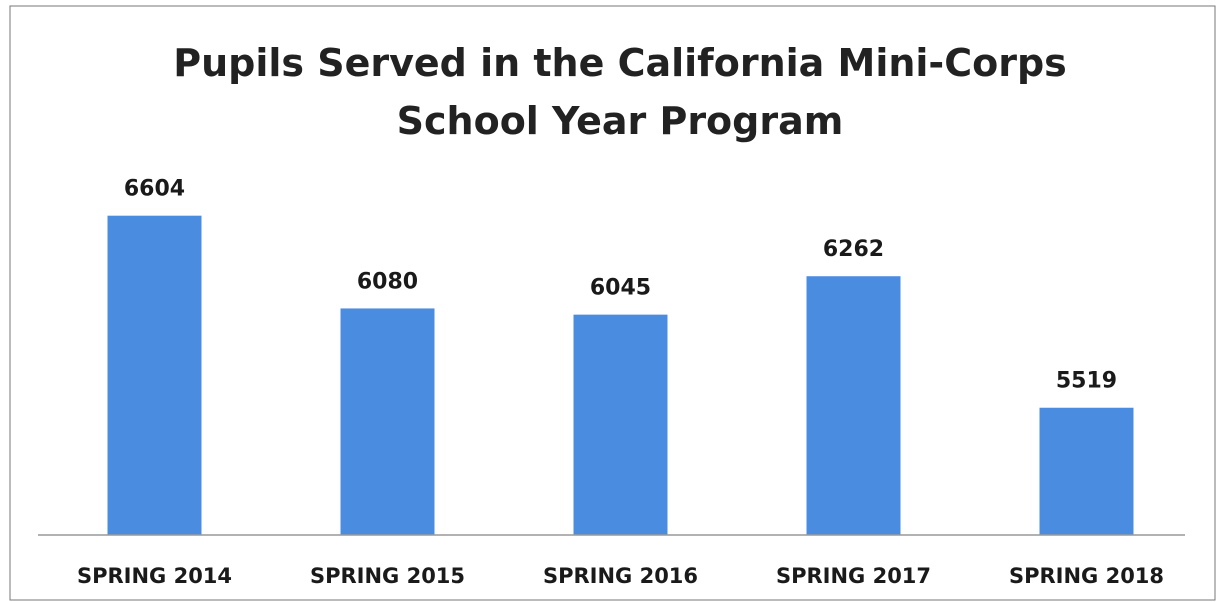 The height and width of the screenshot is (602, 1223). What do you see at coordinates (853, 249) in the screenshot?
I see `value-label: 6262` at bounding box center [853, 249].